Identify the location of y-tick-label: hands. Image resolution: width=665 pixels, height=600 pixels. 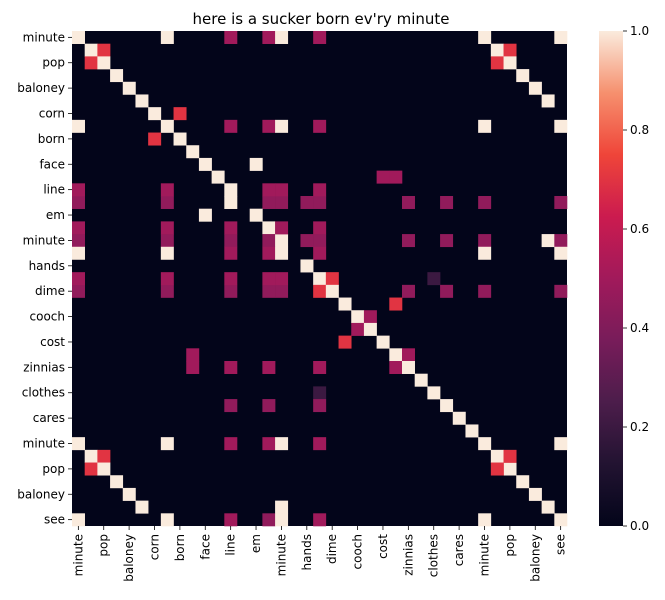
(47, 266).